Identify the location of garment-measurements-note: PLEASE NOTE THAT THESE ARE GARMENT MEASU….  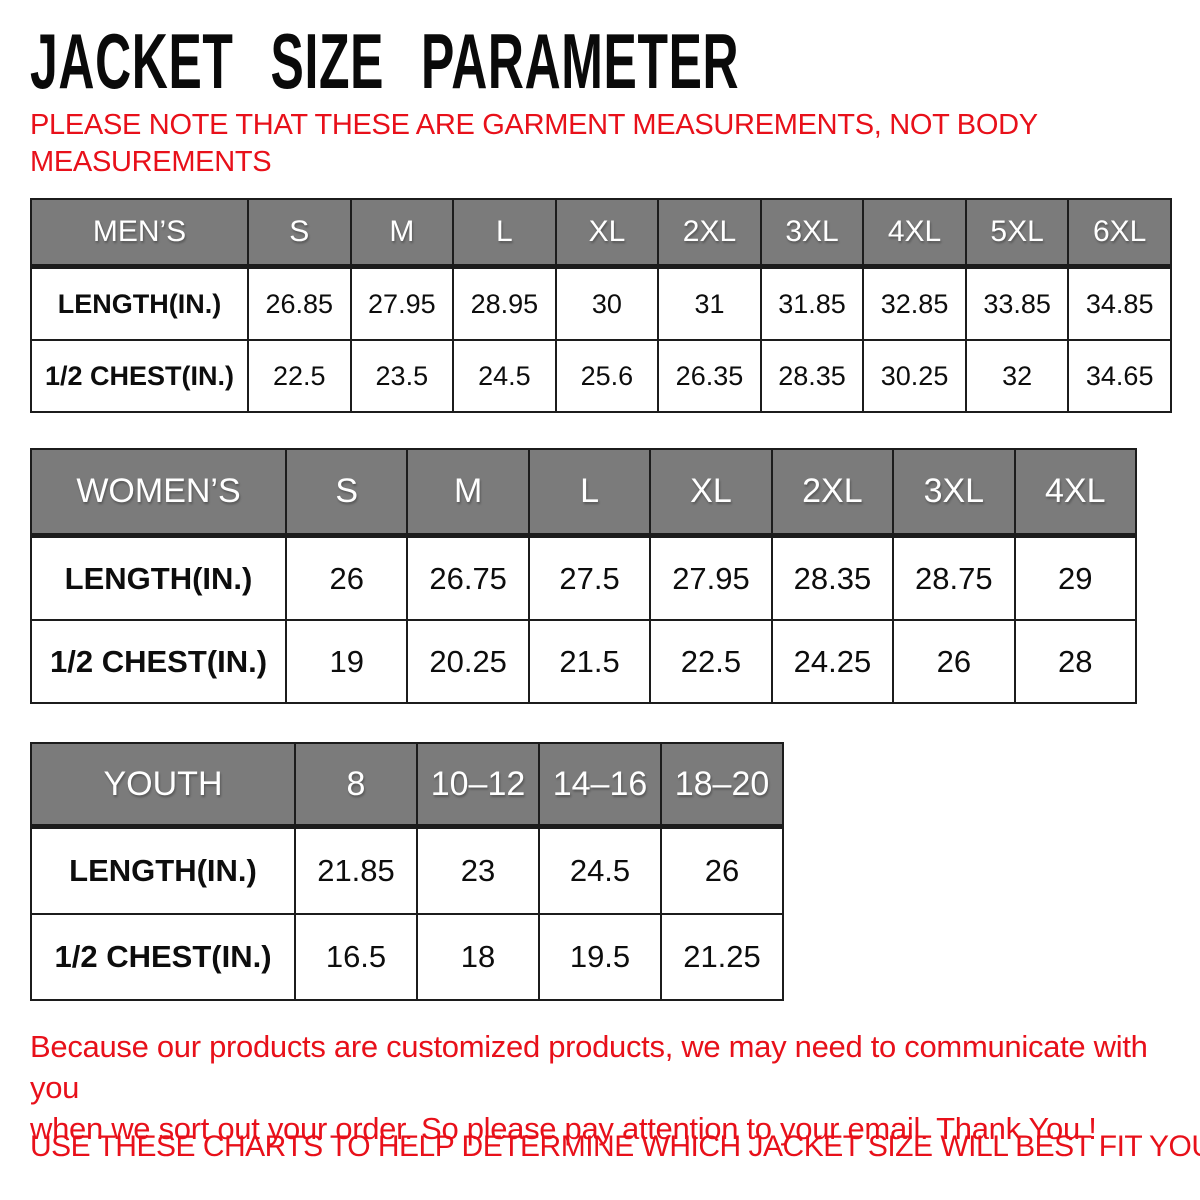
(534, 144).